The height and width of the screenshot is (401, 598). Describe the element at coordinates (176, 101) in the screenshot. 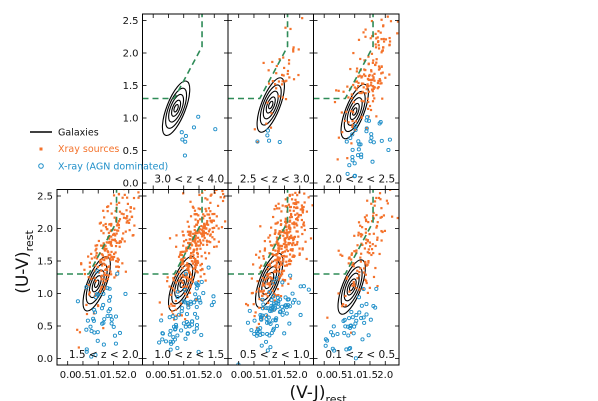

I see `panel: 0.0 0.5 1.0 1.5 2.0 2.5 3.0 < z < 4.0` at that location.